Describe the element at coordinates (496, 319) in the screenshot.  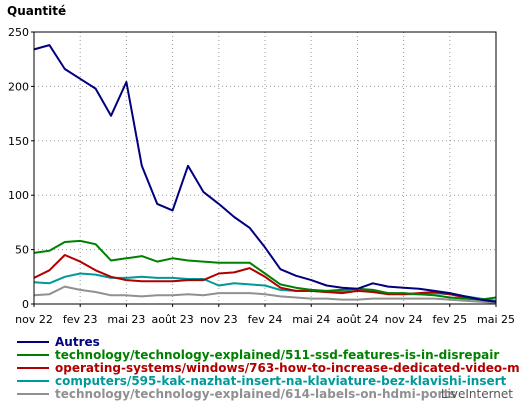
I see `x-tick-label: mai 25` at that location.